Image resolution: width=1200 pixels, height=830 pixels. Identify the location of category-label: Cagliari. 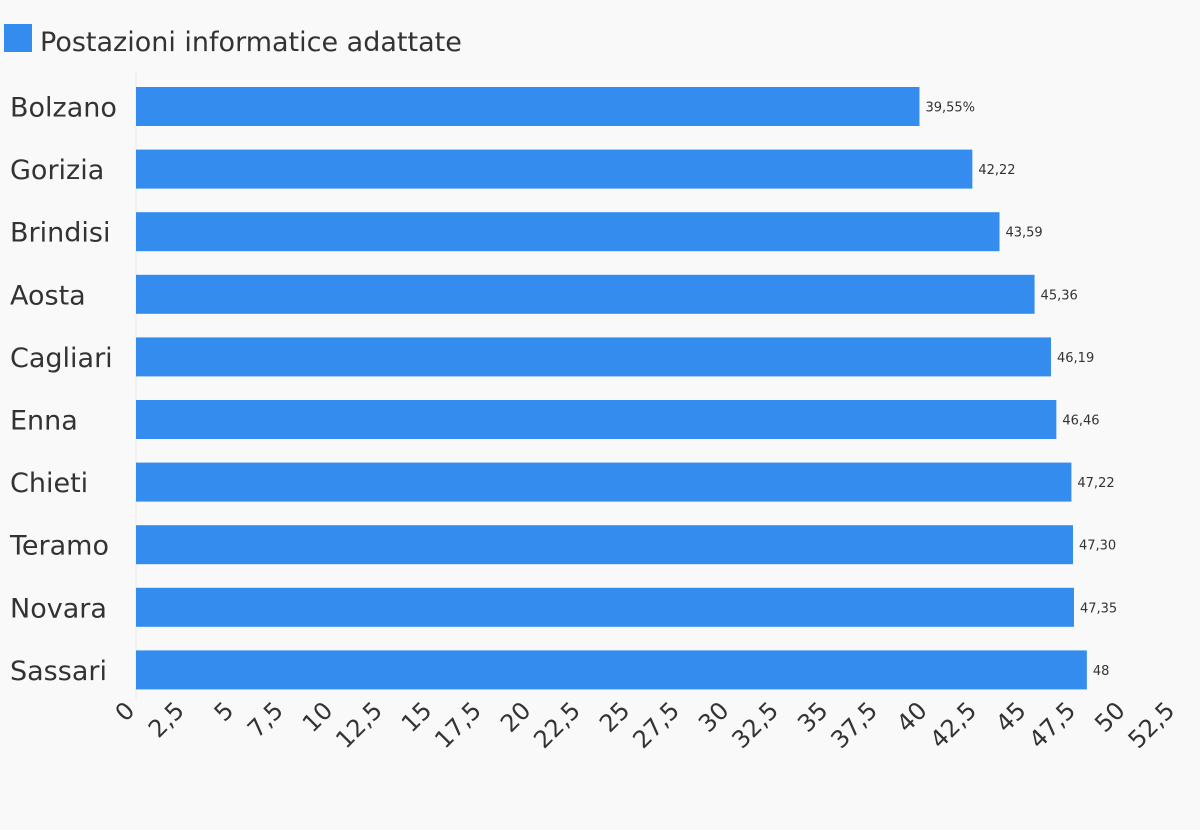
(61, 358).